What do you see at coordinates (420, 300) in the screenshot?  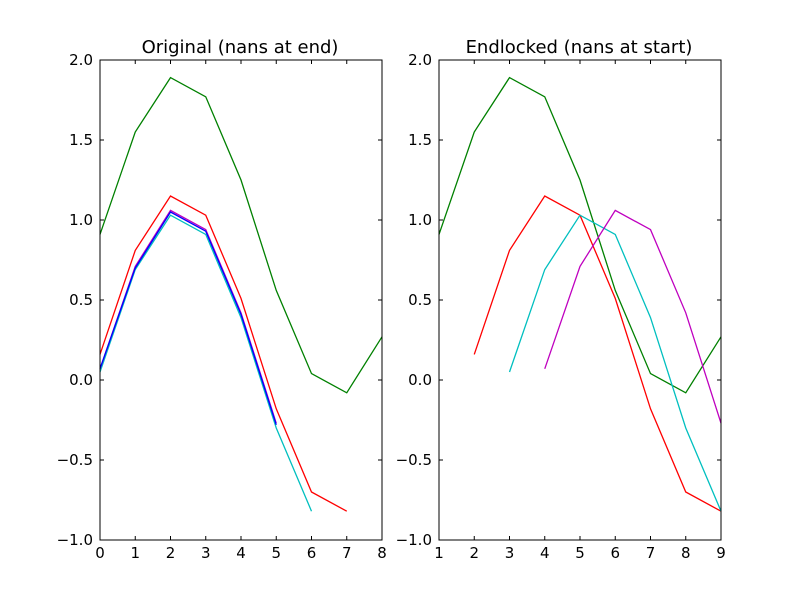 I see `right-y-tick-label: 0.5` at bounding box center [420, 300].